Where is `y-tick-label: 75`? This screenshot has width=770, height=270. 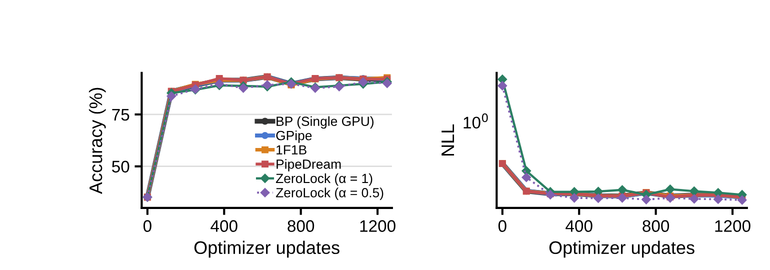
y-tick-label: 75 is located at coordinates (121, 115).